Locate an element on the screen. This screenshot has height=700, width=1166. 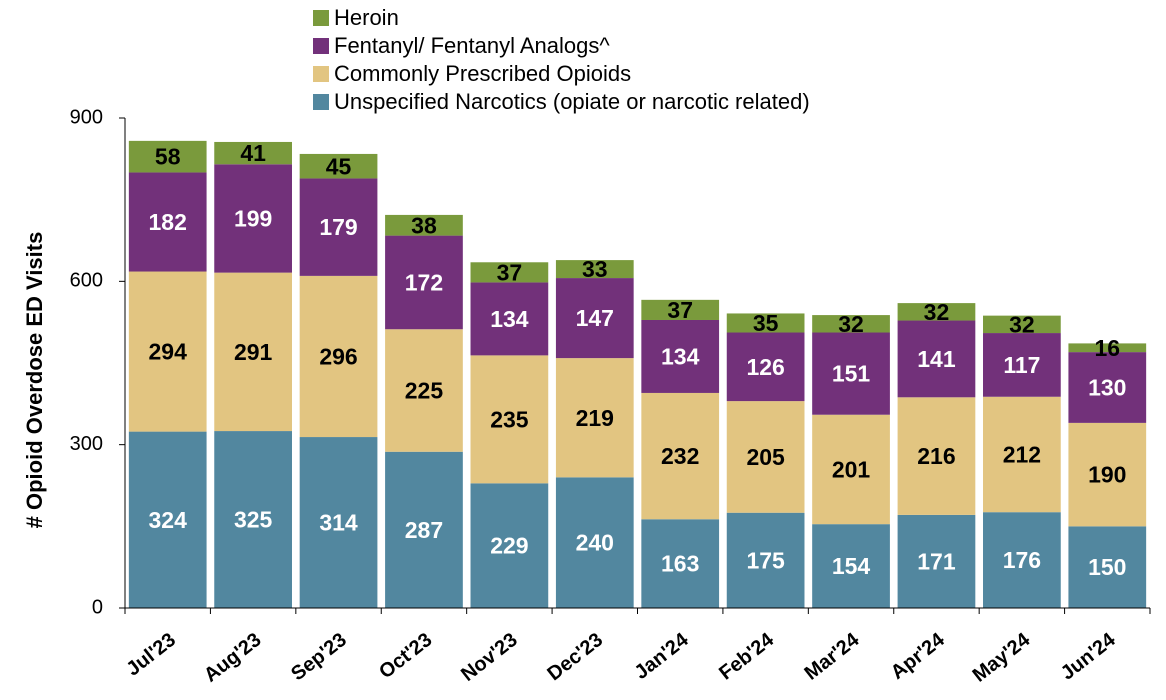
data-label: 175 is located at coordinates (765, 560).